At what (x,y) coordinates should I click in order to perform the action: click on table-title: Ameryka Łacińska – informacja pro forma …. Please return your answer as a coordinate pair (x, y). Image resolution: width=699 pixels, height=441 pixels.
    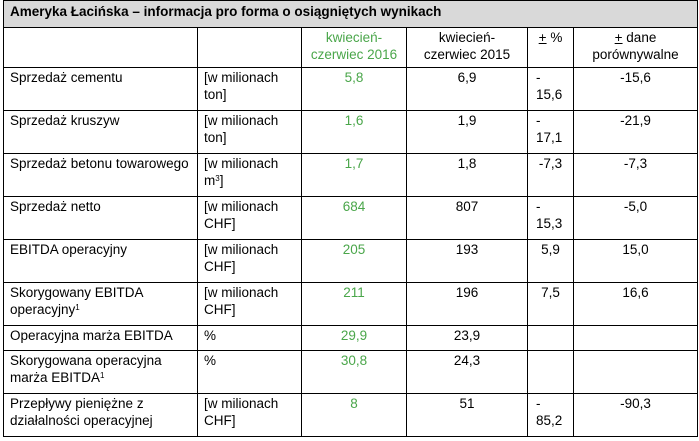
    Looking at the image, I should click on (350, 14).